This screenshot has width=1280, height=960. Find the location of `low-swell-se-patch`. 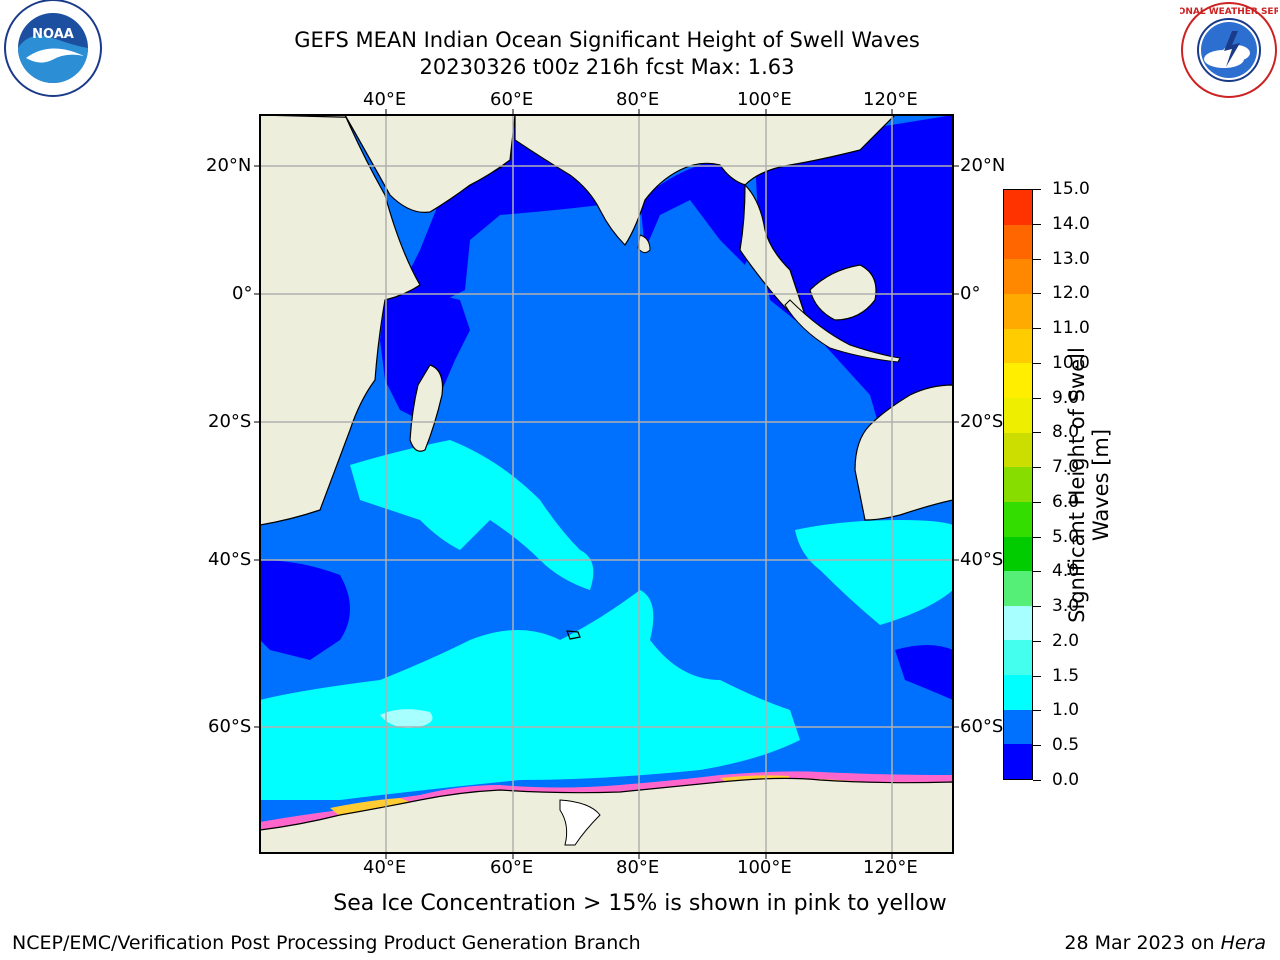

low-swell-se-patch is located at coordinates (924, 672).